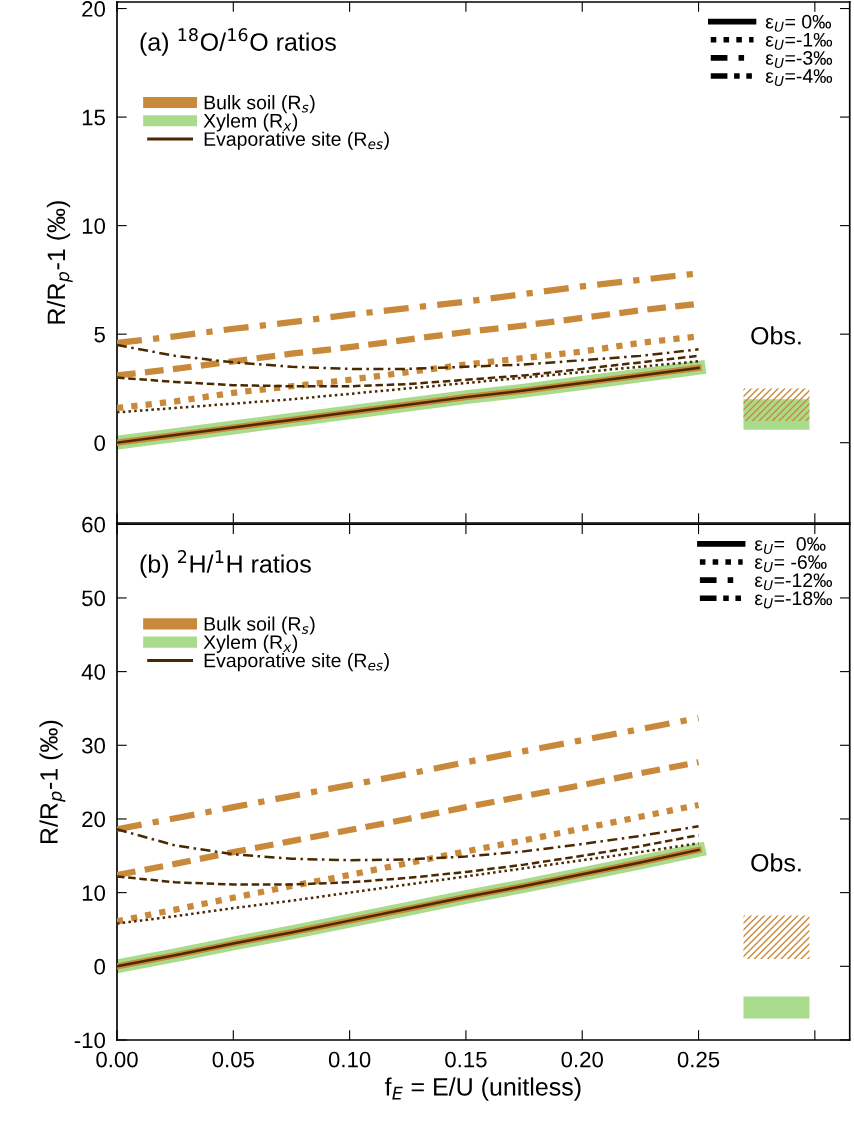 Image resolution: width=854 pixels, height=1126 pixels. What do you see at coordinates (799, 78) in the screenshot?
I see `annotation: ε$_{U}$=-4‰` at bounding box center [799, 78].